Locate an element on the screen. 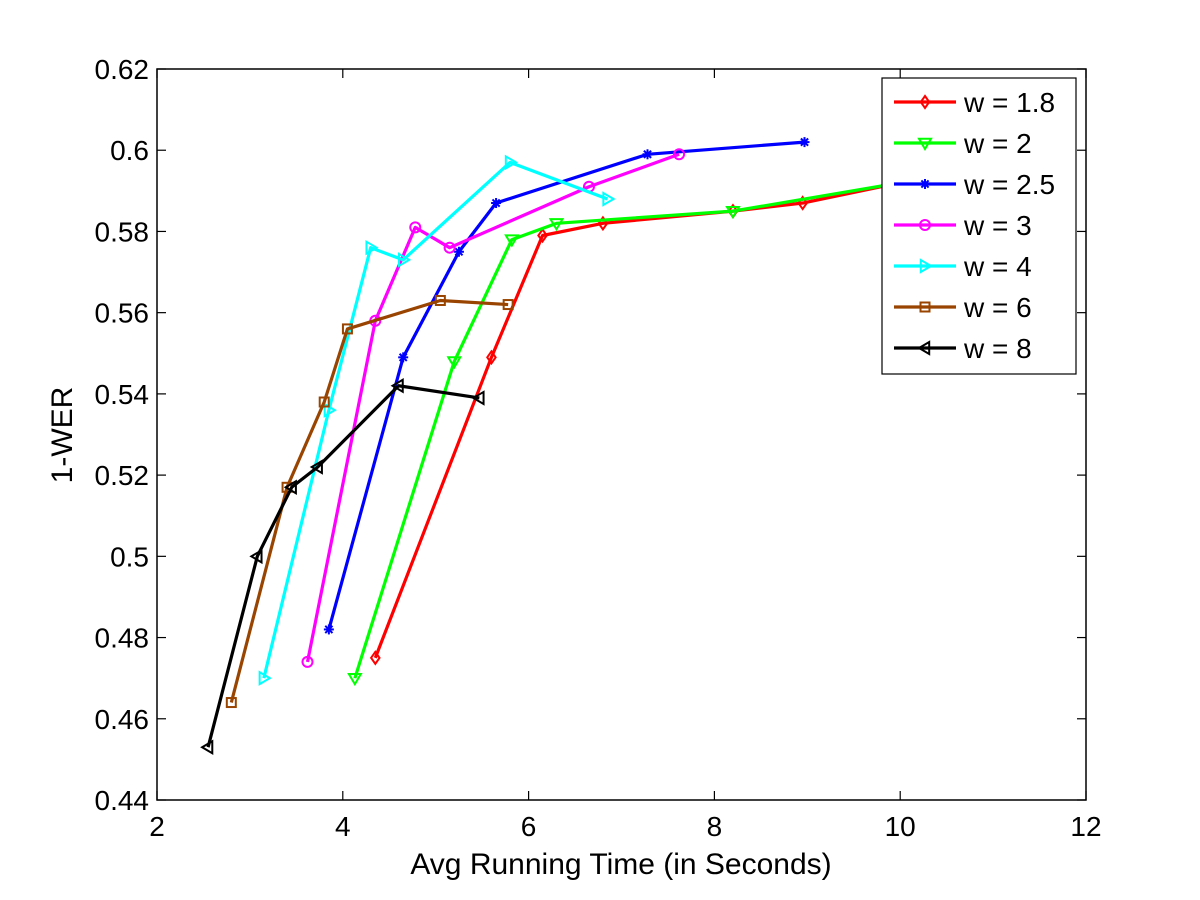 This screenshot has width=1200, height=900. legend-item: w = 6 is located at coordinates (963, 307).